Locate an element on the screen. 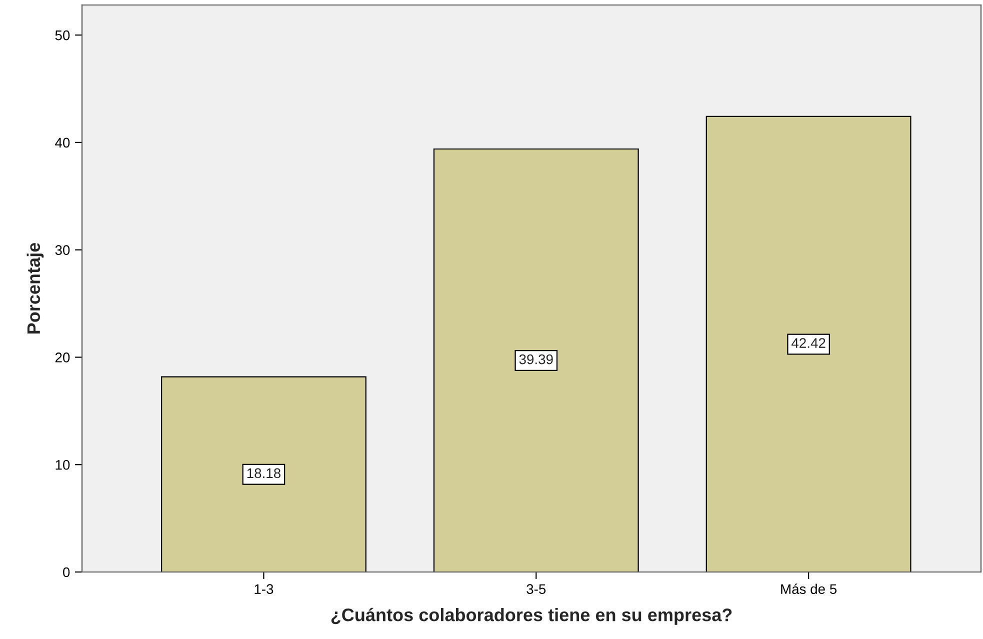  data-label: 18.18 is located at coordinates (263, 473).